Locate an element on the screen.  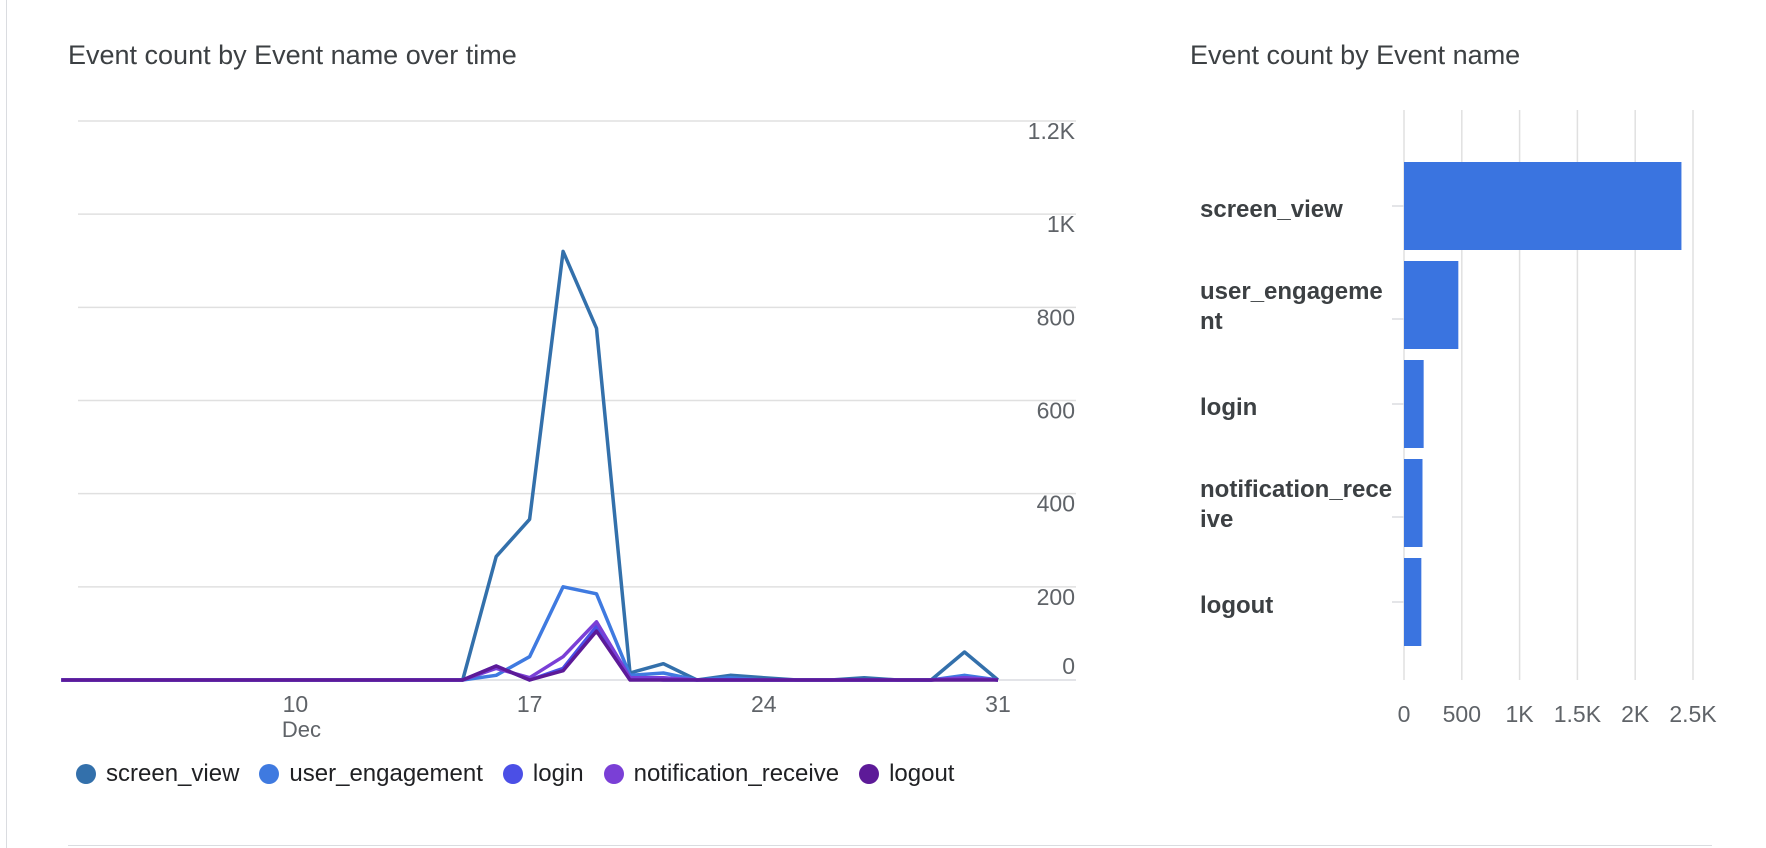
legend-label: screen_view is located at coordinates (173, 773).